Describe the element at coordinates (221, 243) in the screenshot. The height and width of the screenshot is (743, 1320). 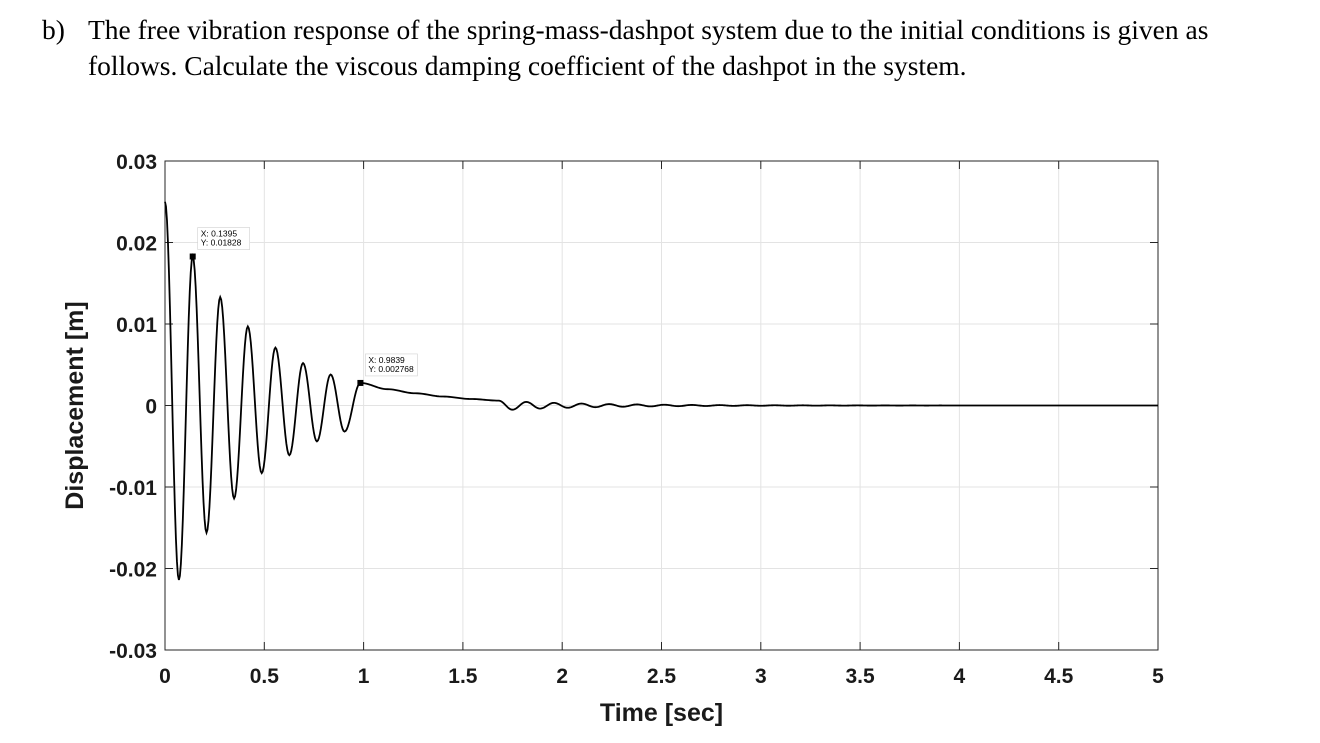
I see `data-tip-y: Y: 0.01828` at that location.